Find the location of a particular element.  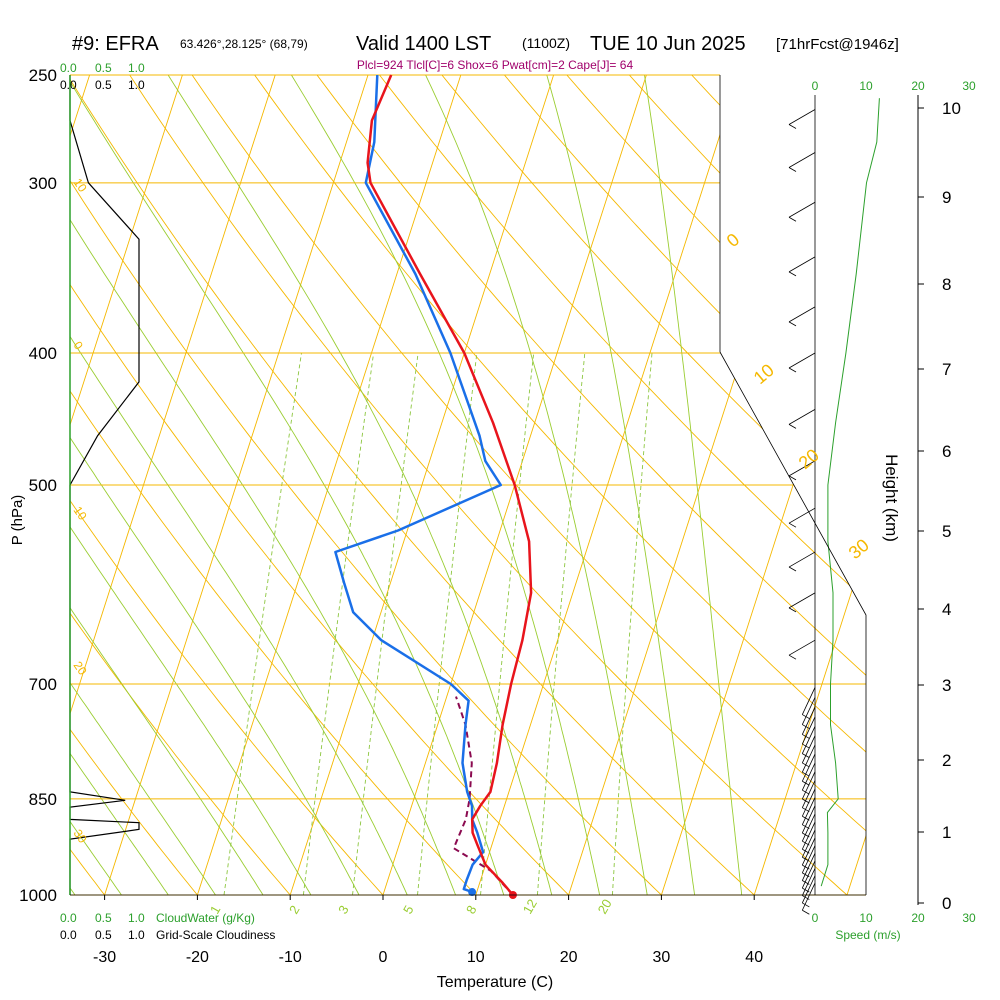

cloud-tick-top2-1: 1.0 is located at coordinates (136, 85).